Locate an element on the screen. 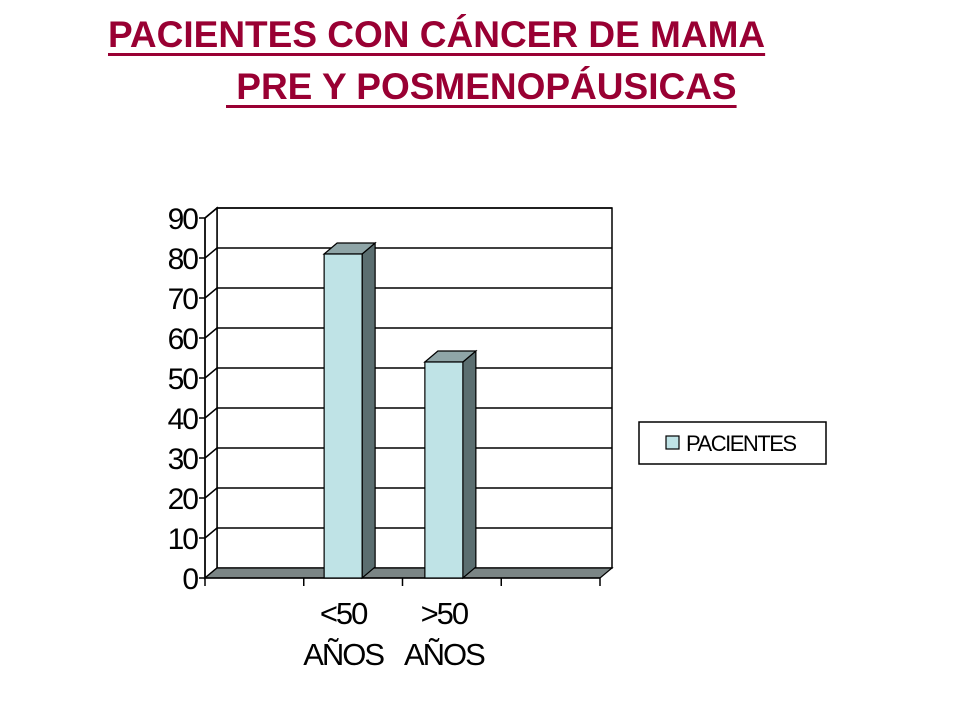 Image resolution: width=960 pixels, height=720 pixels. legend: PACIENTES is located at coordinates (732, 443).